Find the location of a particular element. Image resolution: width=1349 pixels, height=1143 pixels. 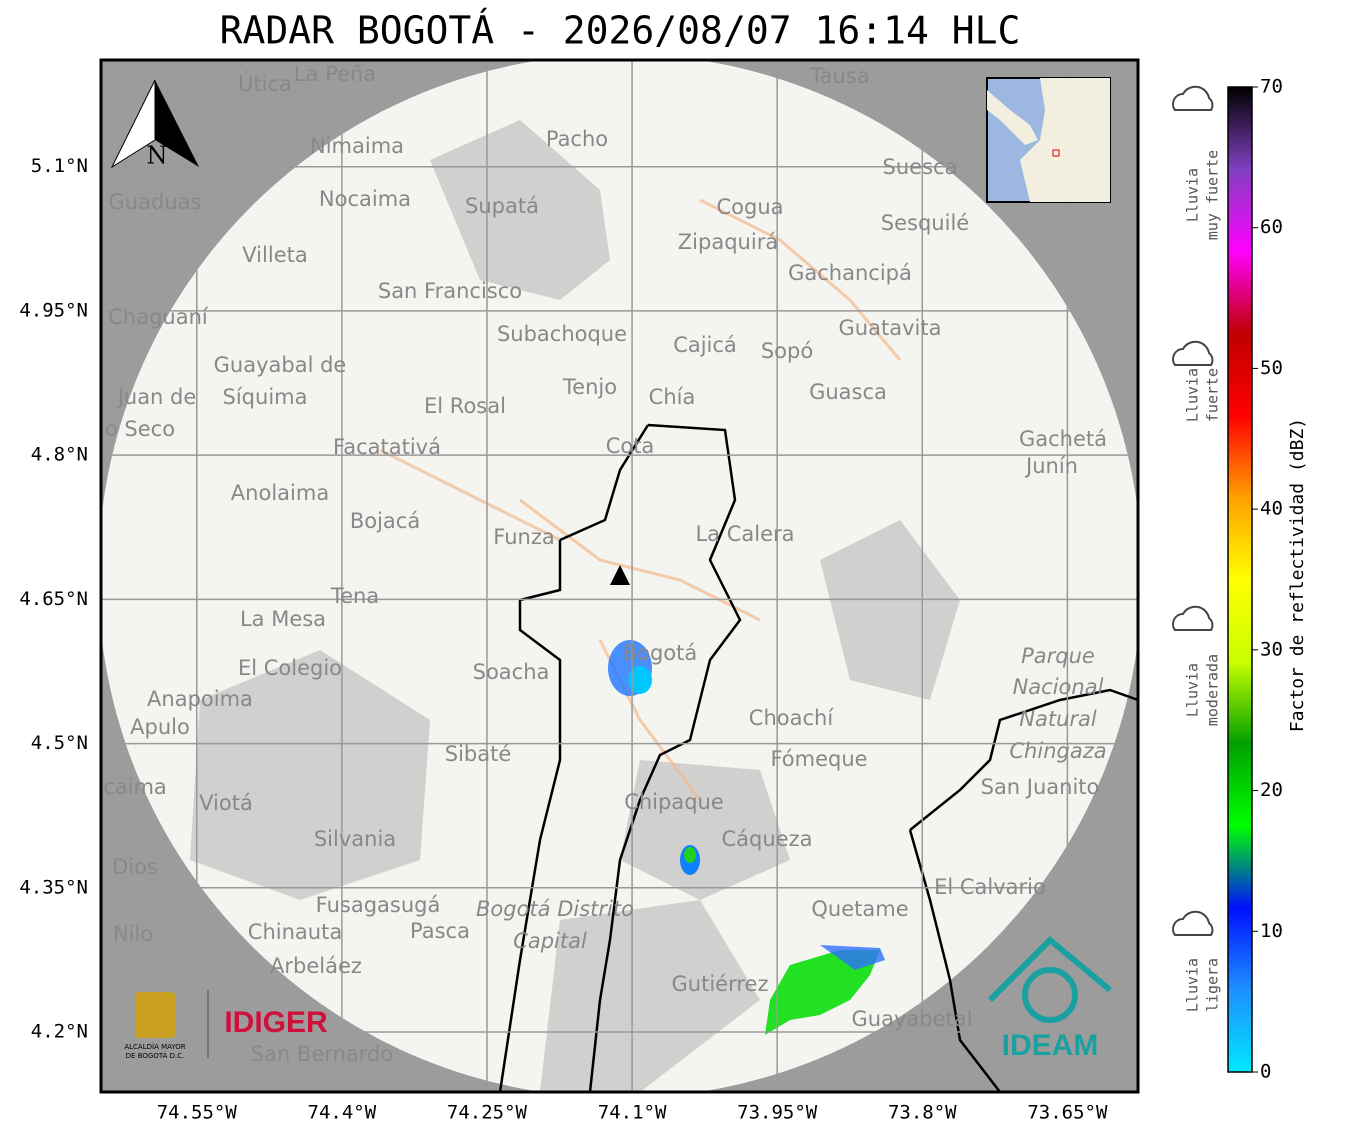

place-label: La Peña is located at coordinates (335, 74).